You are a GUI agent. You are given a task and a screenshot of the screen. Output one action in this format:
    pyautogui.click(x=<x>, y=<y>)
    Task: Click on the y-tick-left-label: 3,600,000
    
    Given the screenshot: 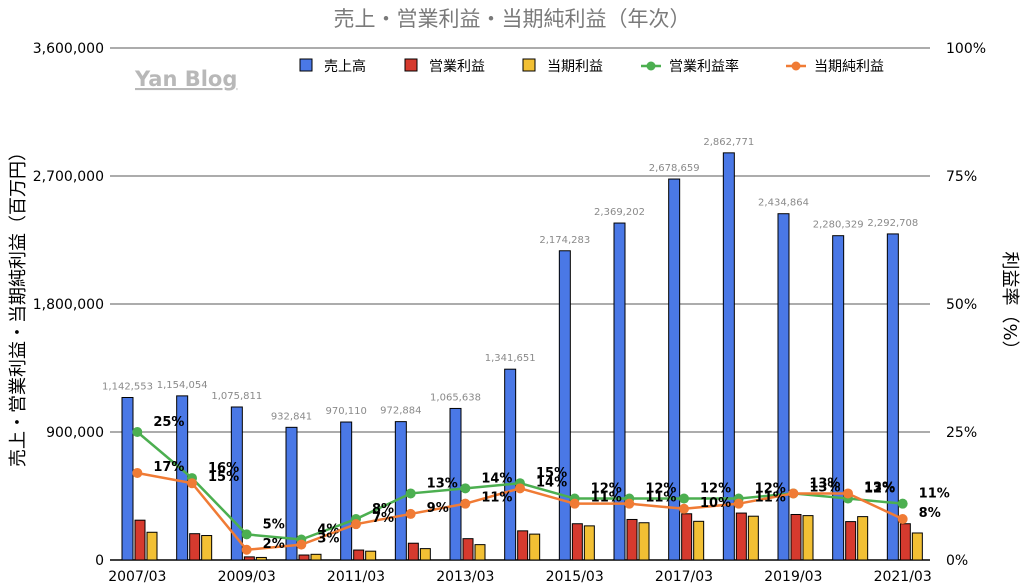 What is the action you would take?
    pyautogui.click(x=68, y=49)
    